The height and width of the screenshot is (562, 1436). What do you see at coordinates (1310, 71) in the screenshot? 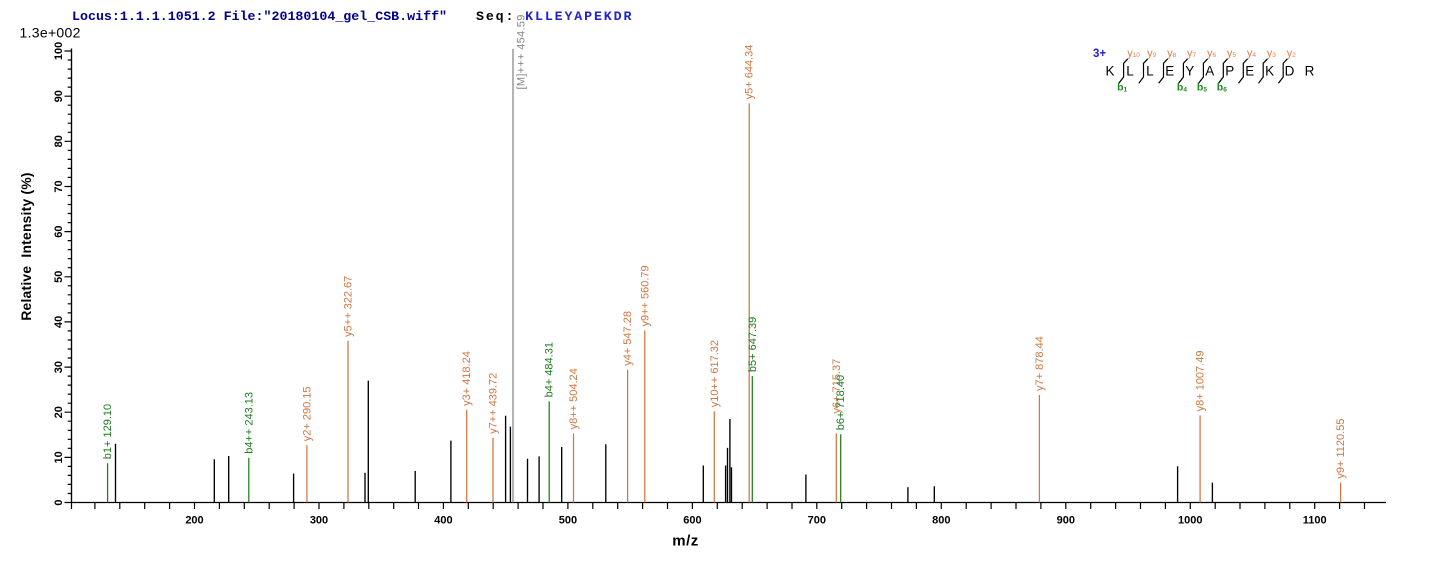
I see `svg-text: R` at bounding box center [1310, 71].